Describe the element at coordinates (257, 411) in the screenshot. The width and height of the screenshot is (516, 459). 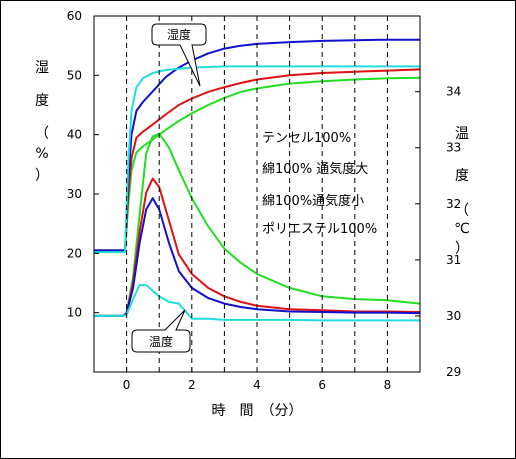
I see `x-axis-label: 時 間 （分）` at that location.